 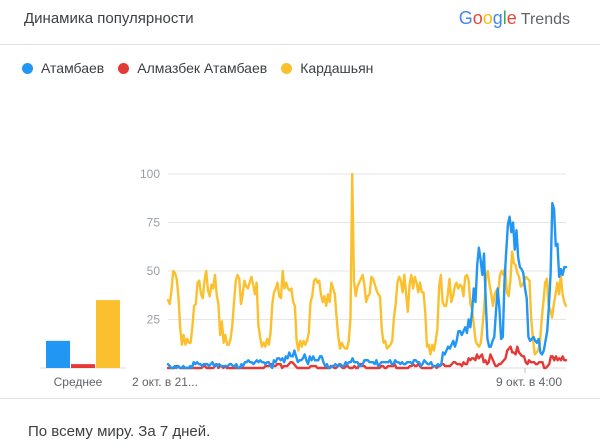 What do you see at coordinates (154, 320) in the screenshot?
I see `y-tick-label: 25` at bounding box center [154, 320].